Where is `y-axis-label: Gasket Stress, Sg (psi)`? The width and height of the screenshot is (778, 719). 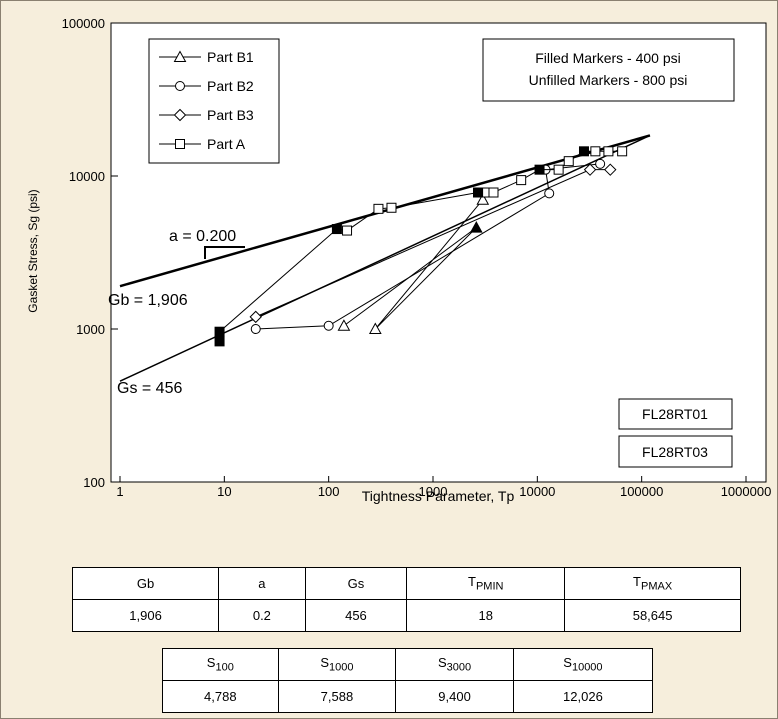
y-axis-label: Gasket Stress, Sg (psi) is located at coordinates (33, 250).